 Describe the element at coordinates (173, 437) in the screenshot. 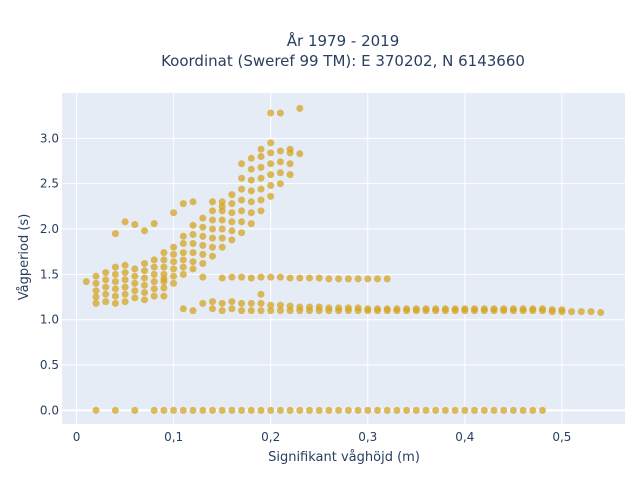

I see `x-tick-label: 0,1` at that location.